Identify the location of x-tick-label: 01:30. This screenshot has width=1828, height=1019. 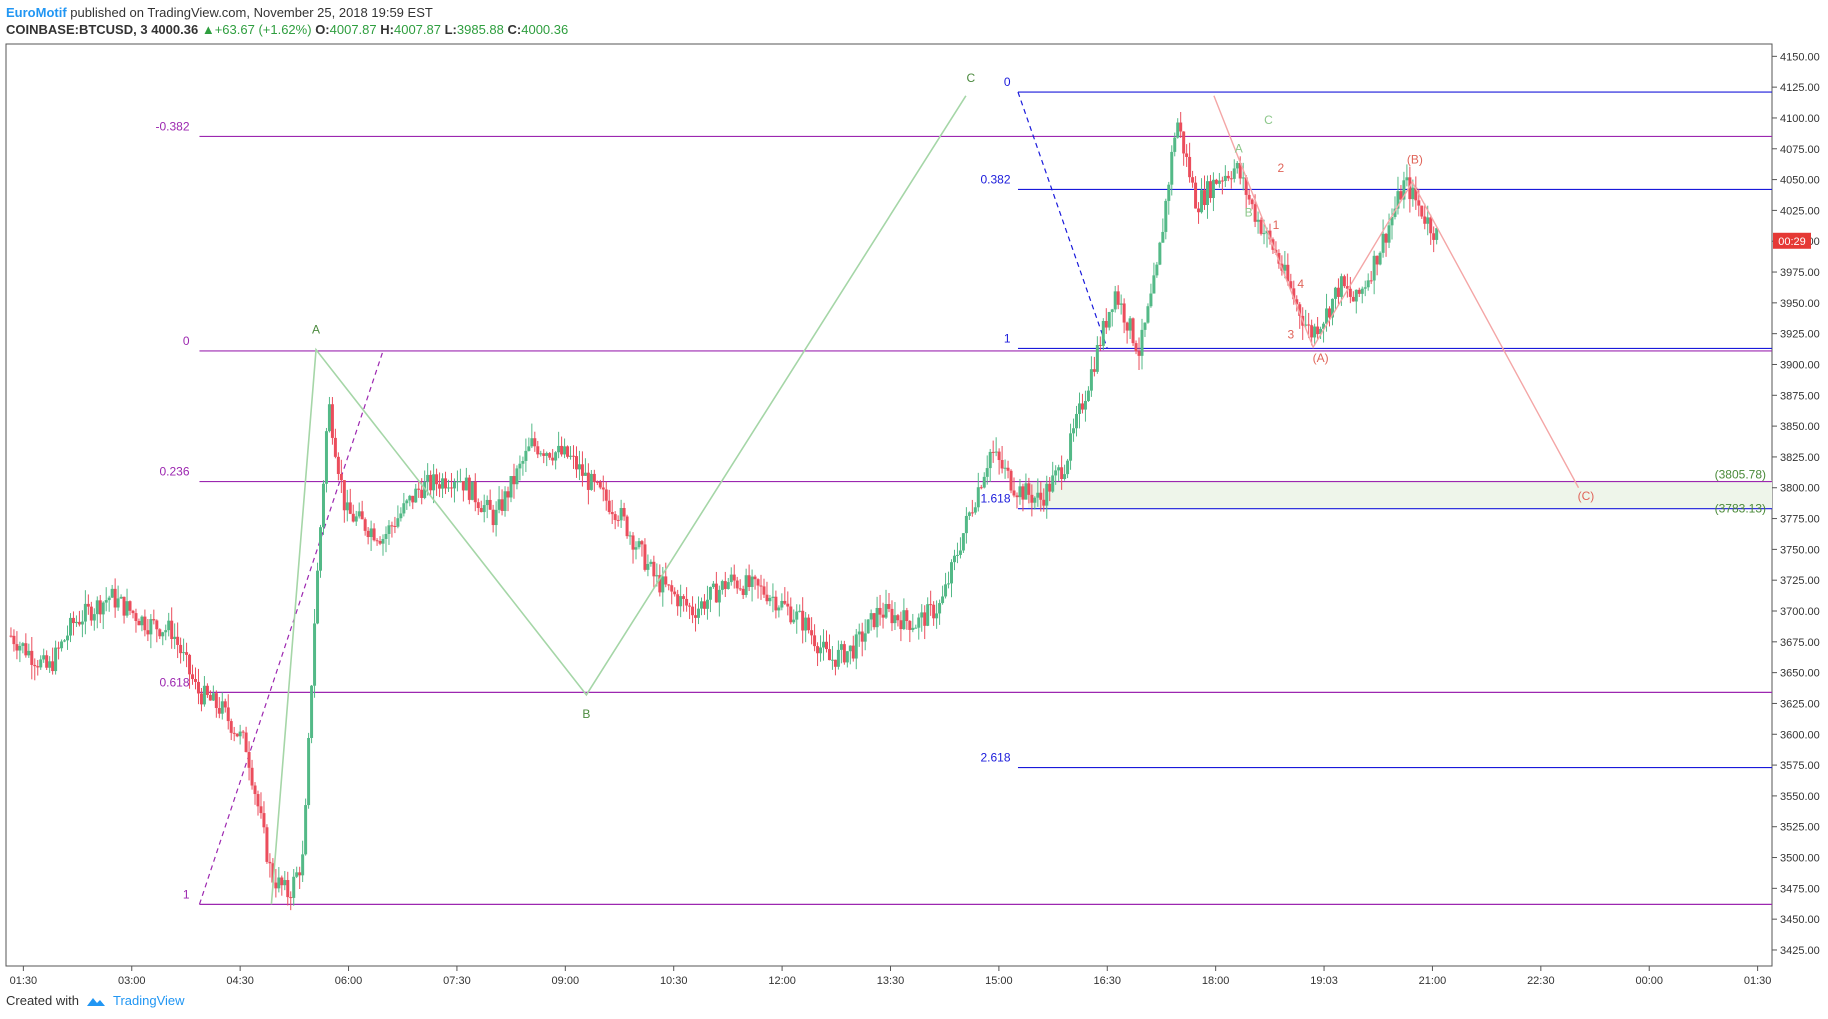
(1758, 981).